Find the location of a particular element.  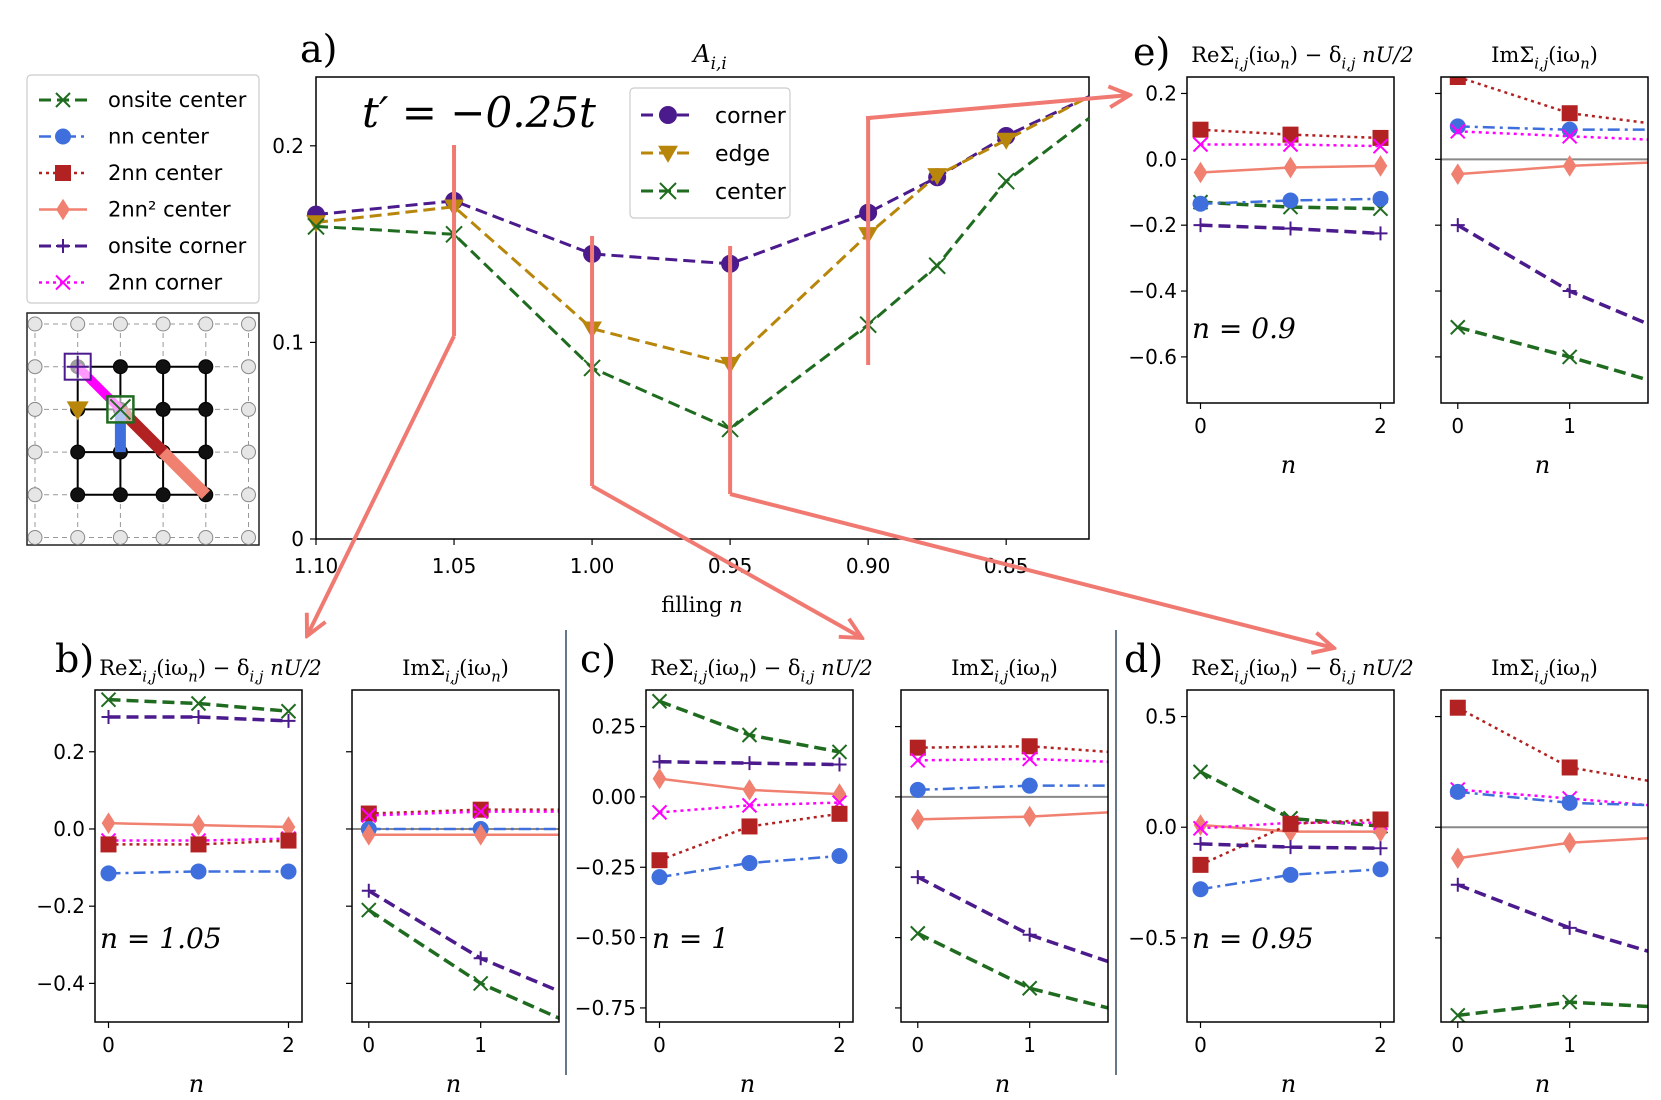

panel-label-b: b) is located at coordinates (74, 659).